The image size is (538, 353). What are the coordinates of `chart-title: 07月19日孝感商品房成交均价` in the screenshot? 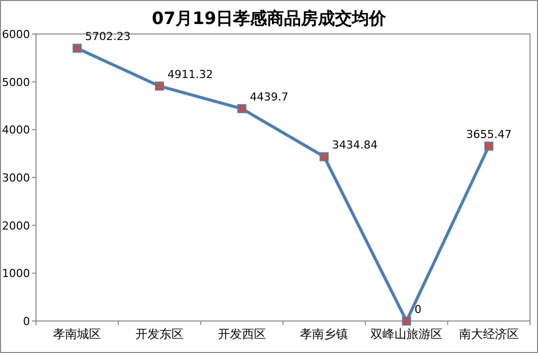 It's located at (270, 19).